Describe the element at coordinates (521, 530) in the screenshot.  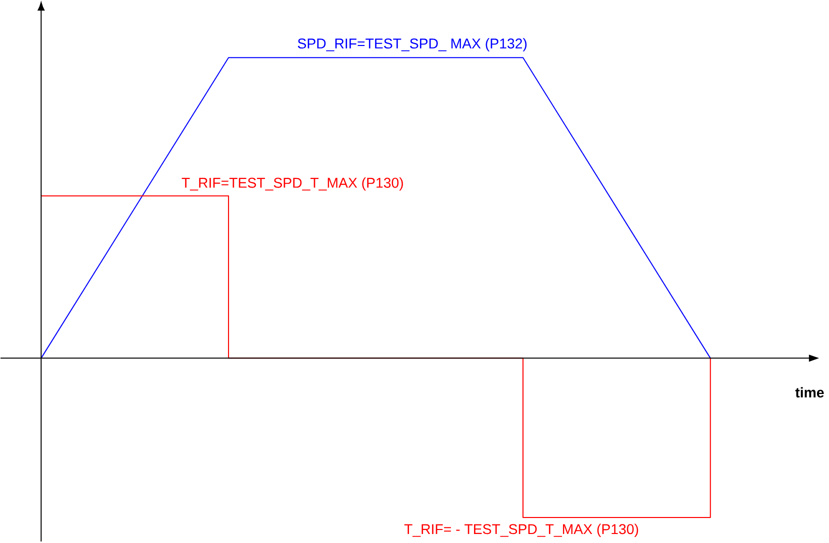
I see `annotation: T_RIF= - TEST_SPD_T_MAX (P130)` at that location.